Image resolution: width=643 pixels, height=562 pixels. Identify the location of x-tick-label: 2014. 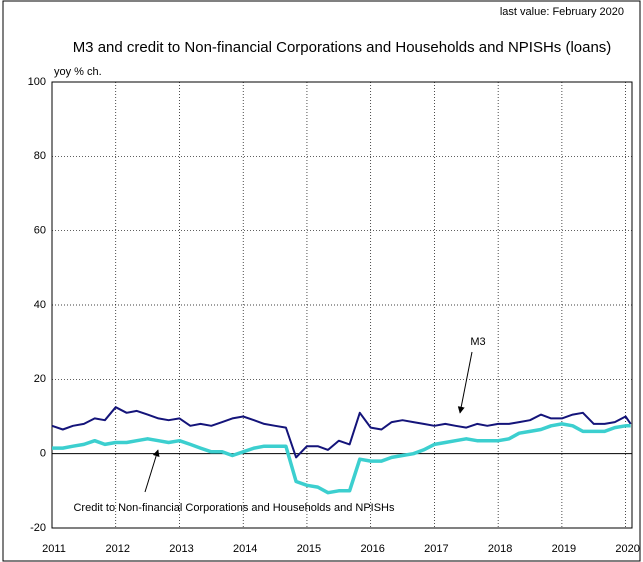
(245, 549).